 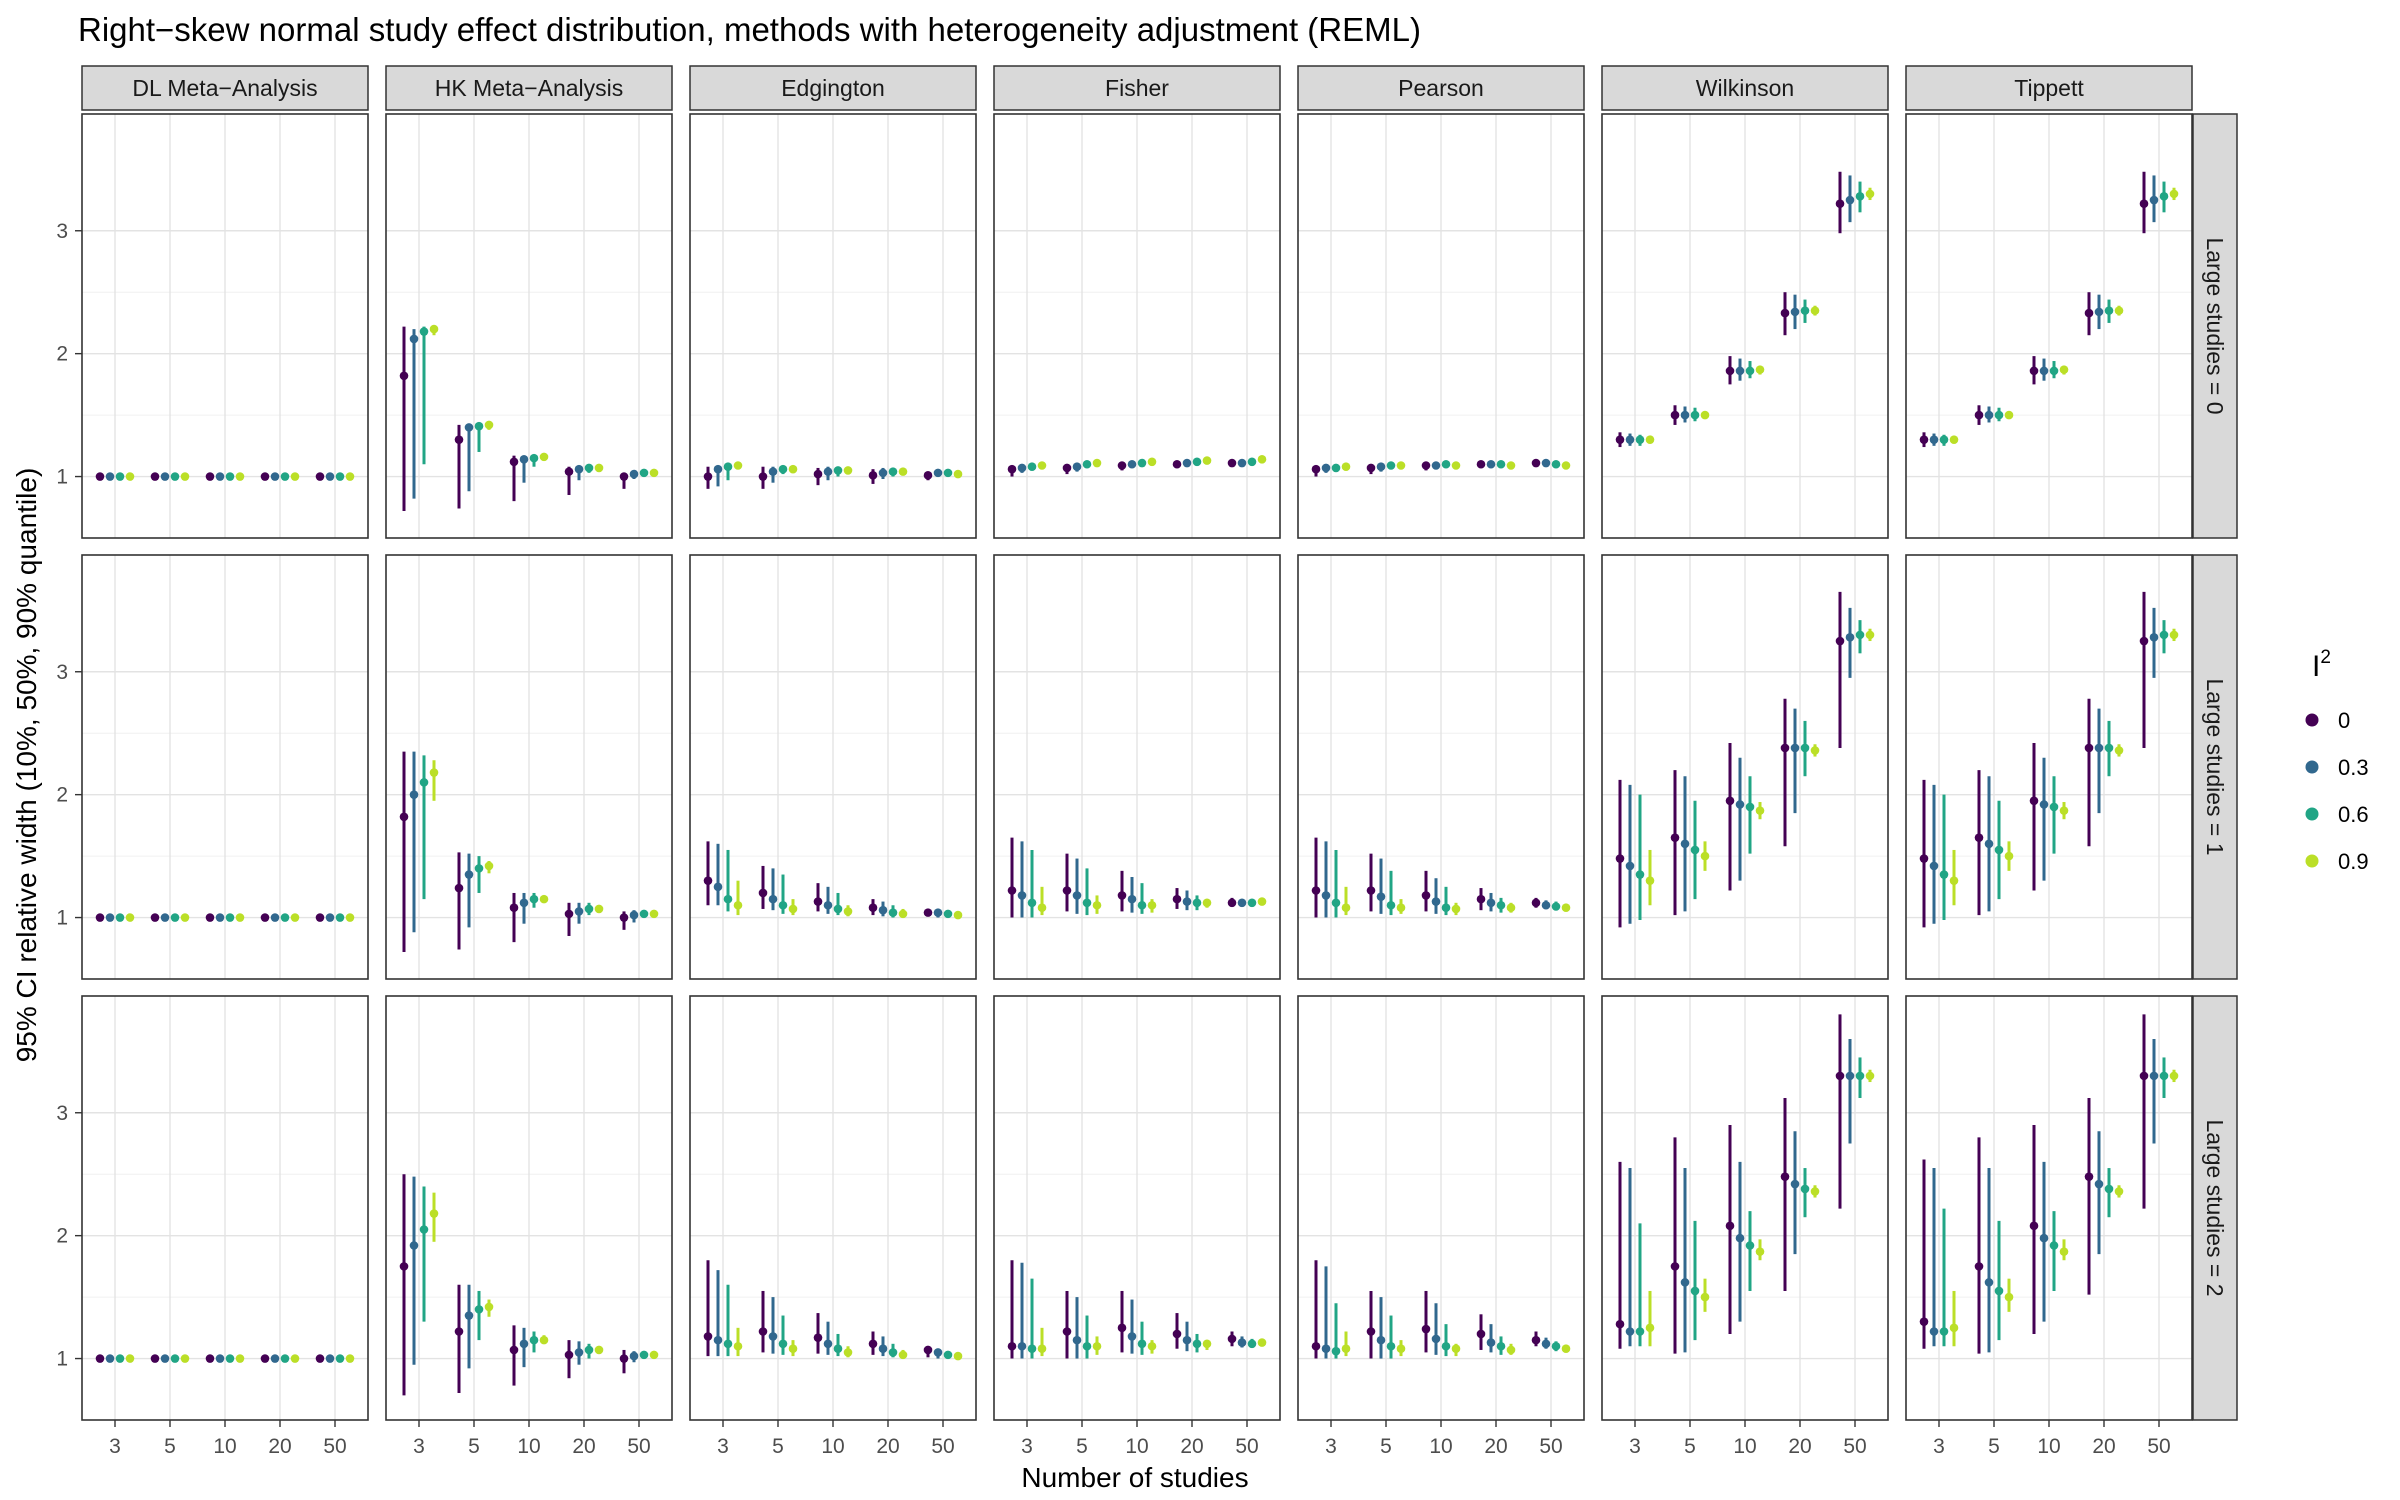 What do you see at coordinates (1745, 88) in the screenshot?
I see `column-strip-label: Wilkinson` at bounding box center [1745, 88].